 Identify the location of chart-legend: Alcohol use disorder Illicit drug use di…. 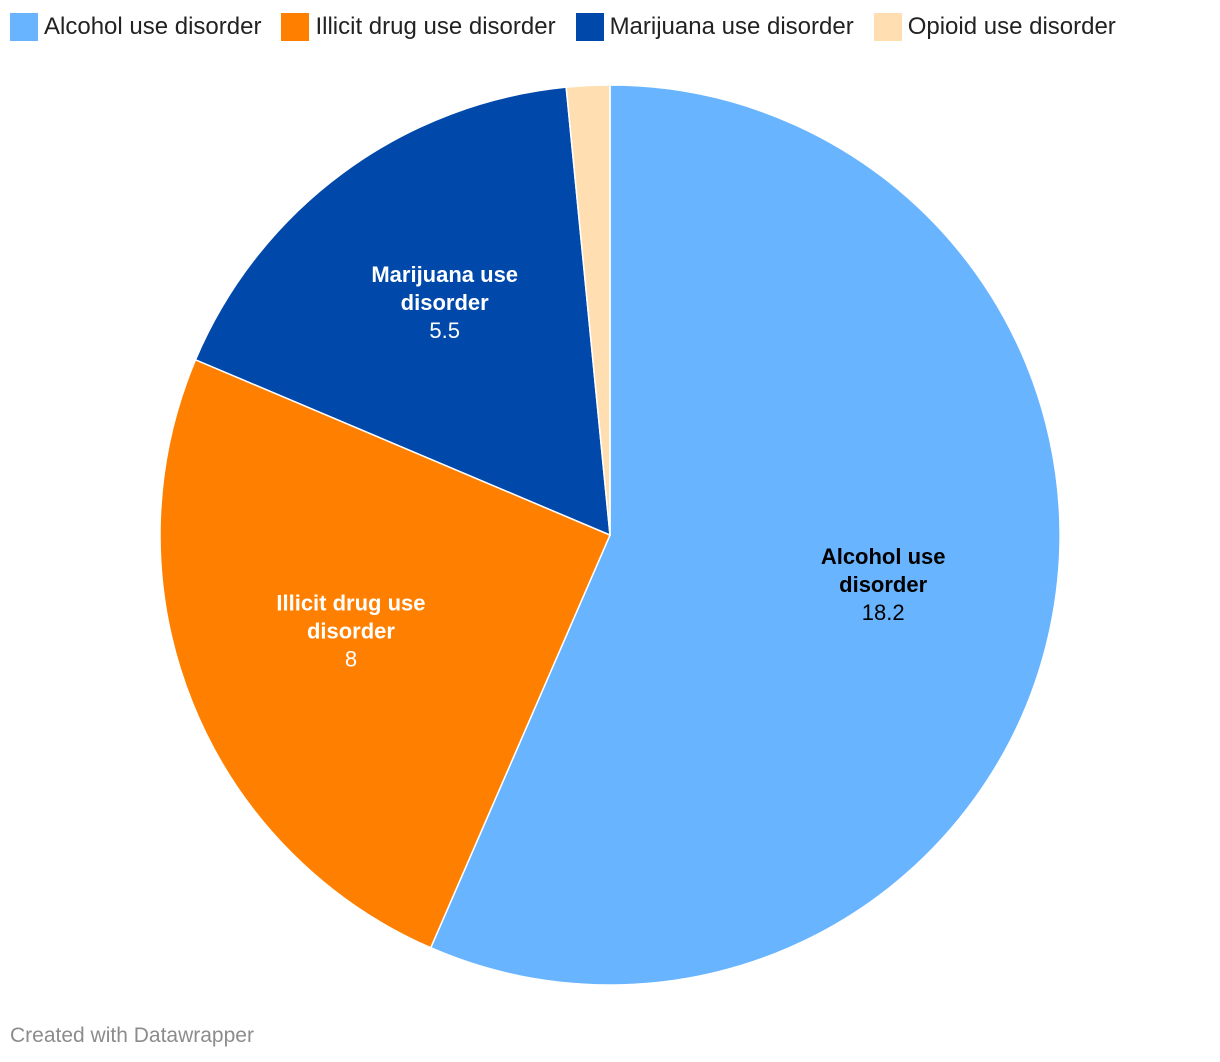
(573, 27).